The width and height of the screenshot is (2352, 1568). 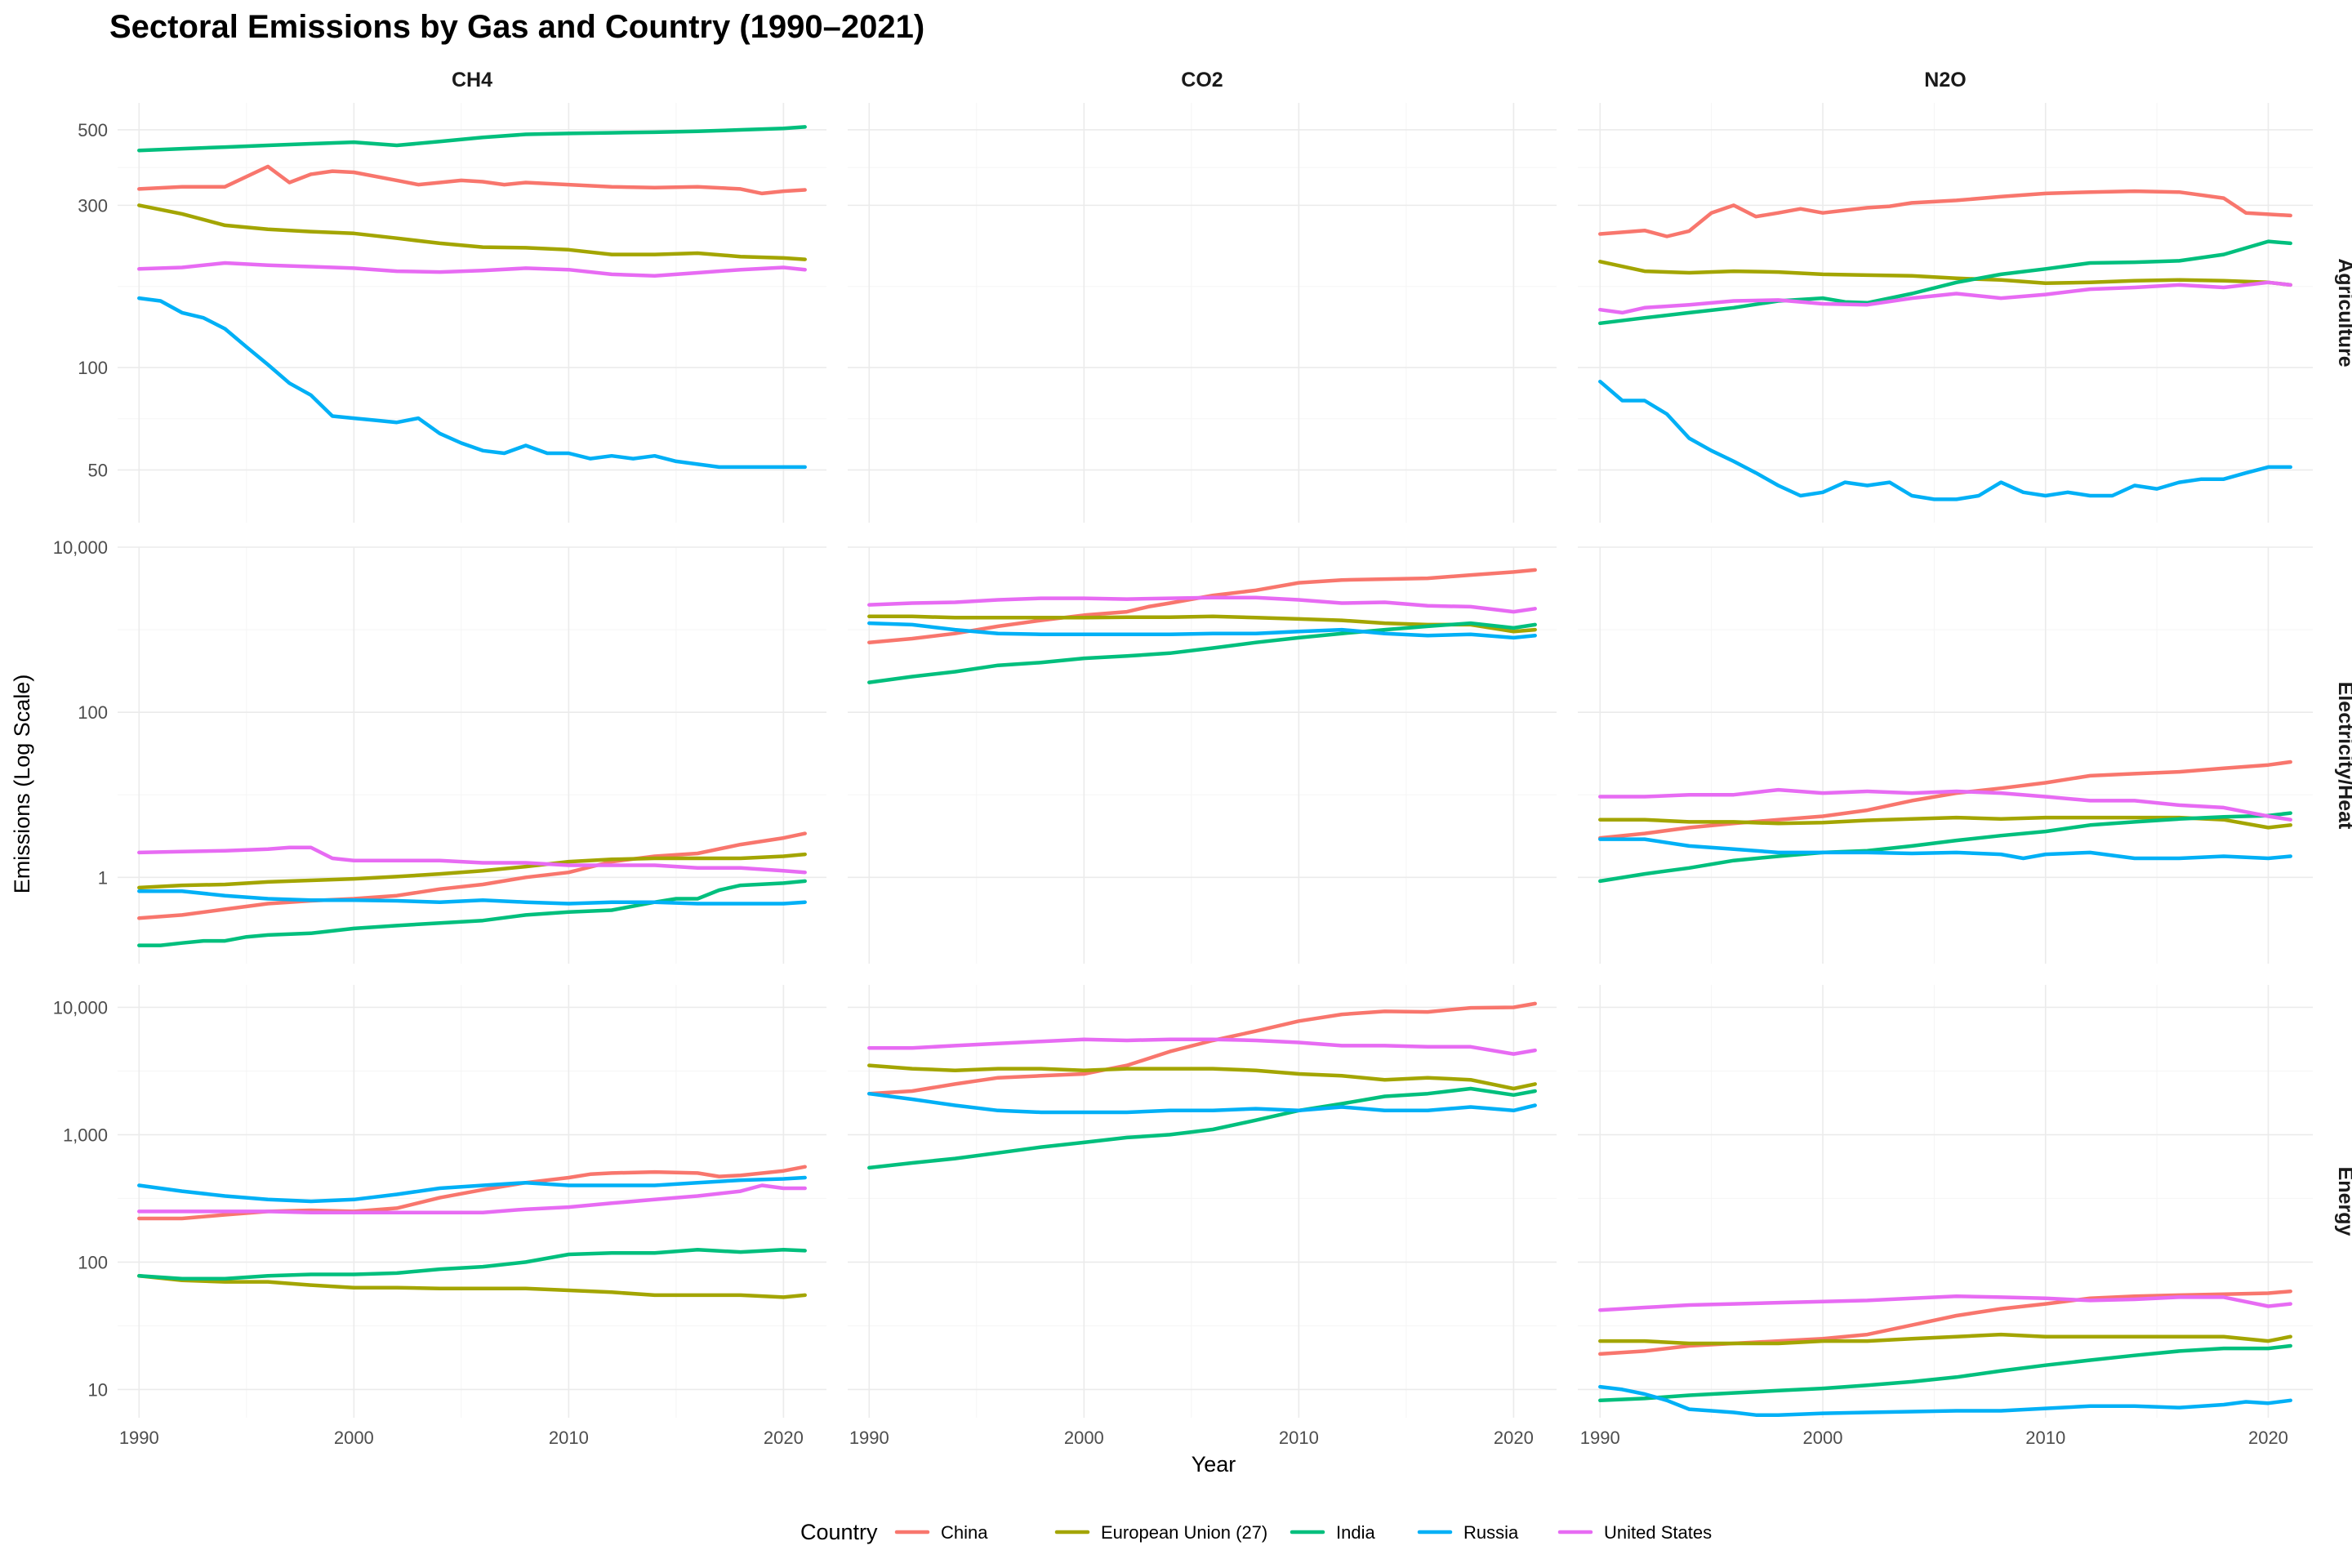 What do you see at coordinates (2343, 1201) in the screenshot?
I see `strip-row-energy: Energy` at bounding box center [2343, 1201].